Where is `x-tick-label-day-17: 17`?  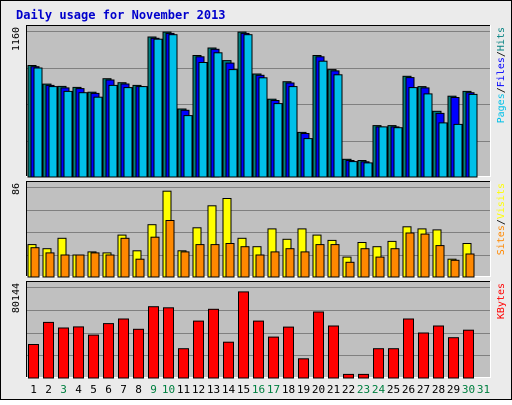 x-tick-label-day-17: 17 is located at coordinates (273, 389).